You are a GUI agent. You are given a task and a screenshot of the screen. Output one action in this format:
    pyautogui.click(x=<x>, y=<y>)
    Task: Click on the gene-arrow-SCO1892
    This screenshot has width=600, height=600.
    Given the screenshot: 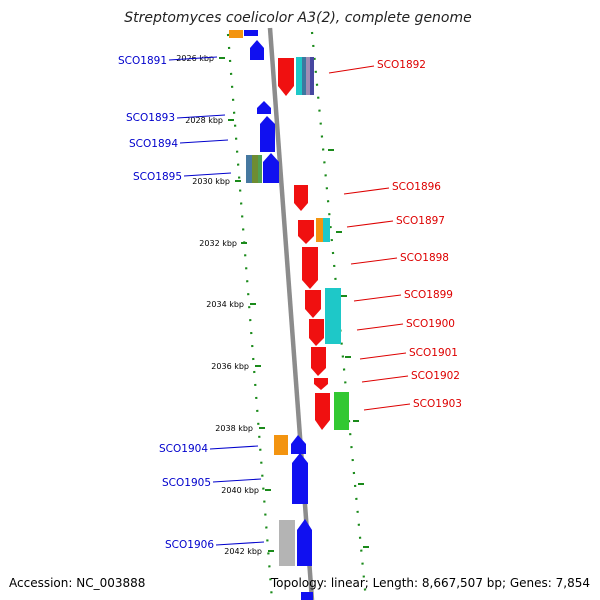 What is the action you would take?
    pyautogui.click(x=286, y=77)
    